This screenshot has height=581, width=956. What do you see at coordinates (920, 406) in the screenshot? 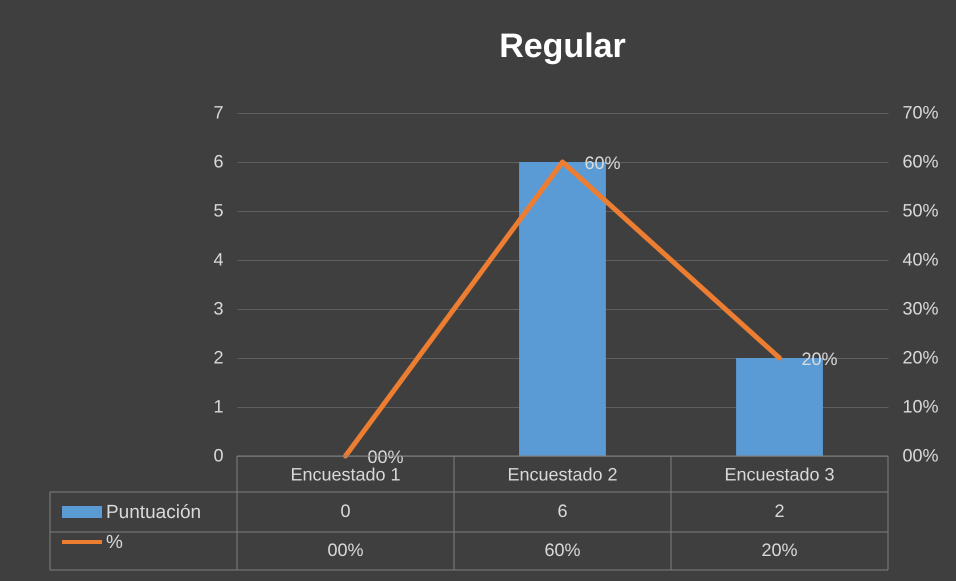
I see `y2-tick-label: 10%` at bounding box center [920, 406].